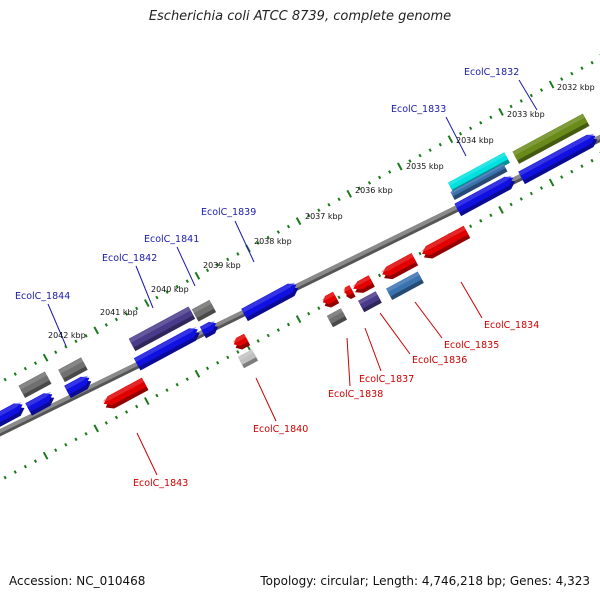 This screenshot has height=600, width=600. I want to click on feature-cyan, so click(478, 173).